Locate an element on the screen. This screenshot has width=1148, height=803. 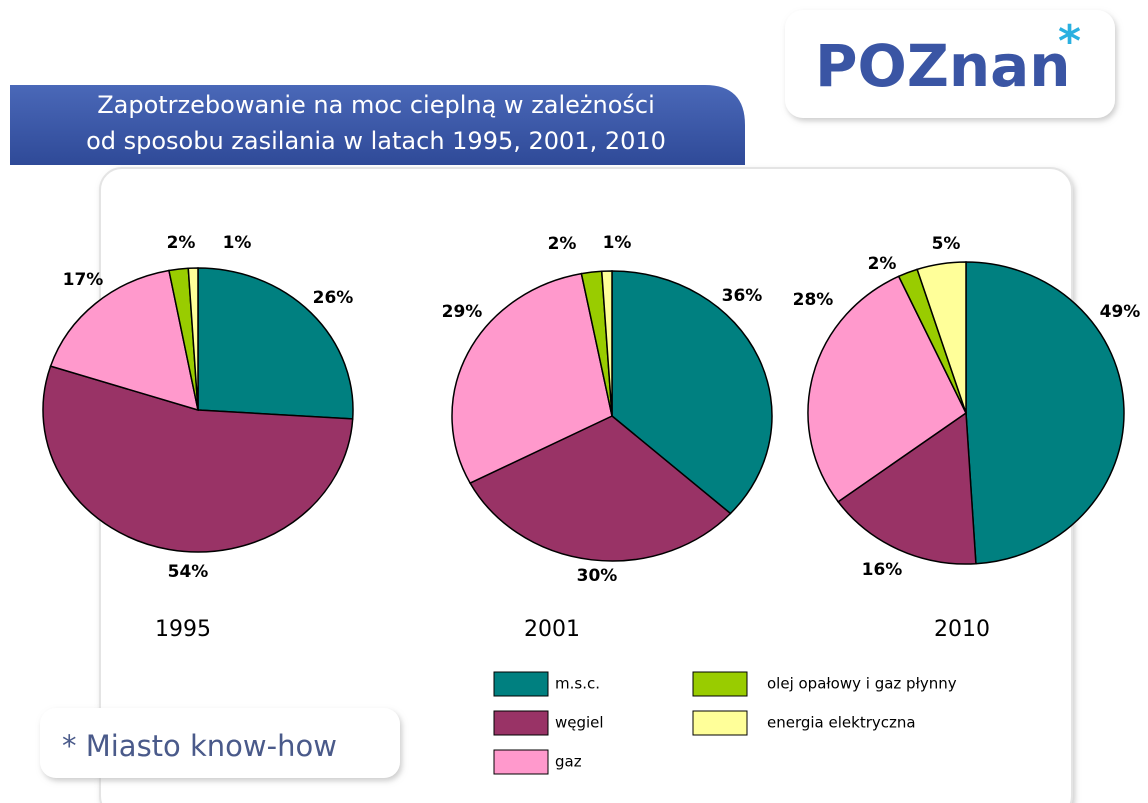
value-label: 36% is located at coordinates (742, 296).